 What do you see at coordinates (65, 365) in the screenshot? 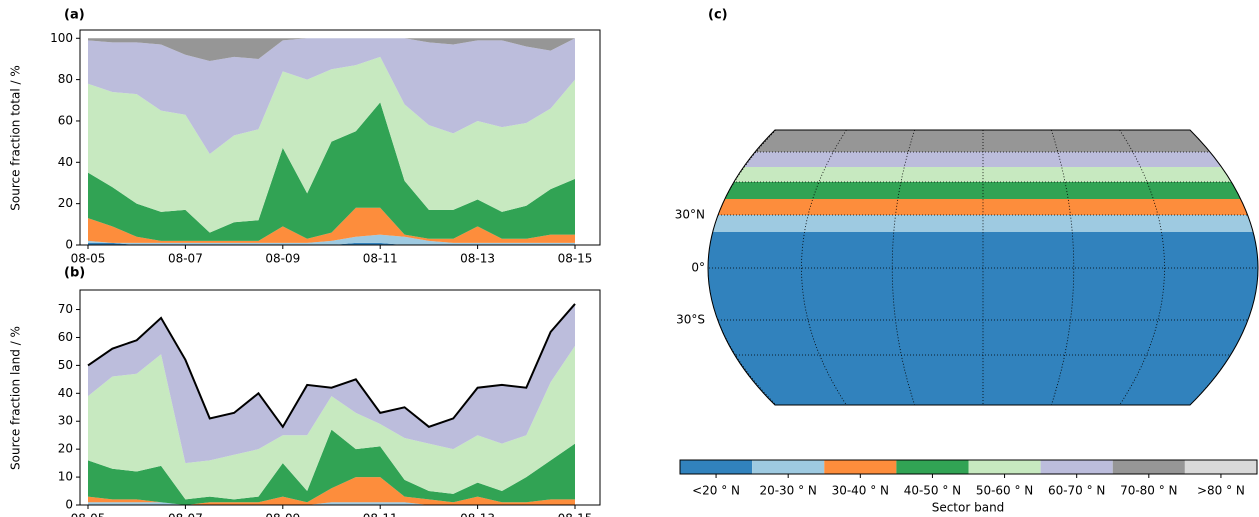
I see `y-tick-label: 50` at bounding box center [65, 365].